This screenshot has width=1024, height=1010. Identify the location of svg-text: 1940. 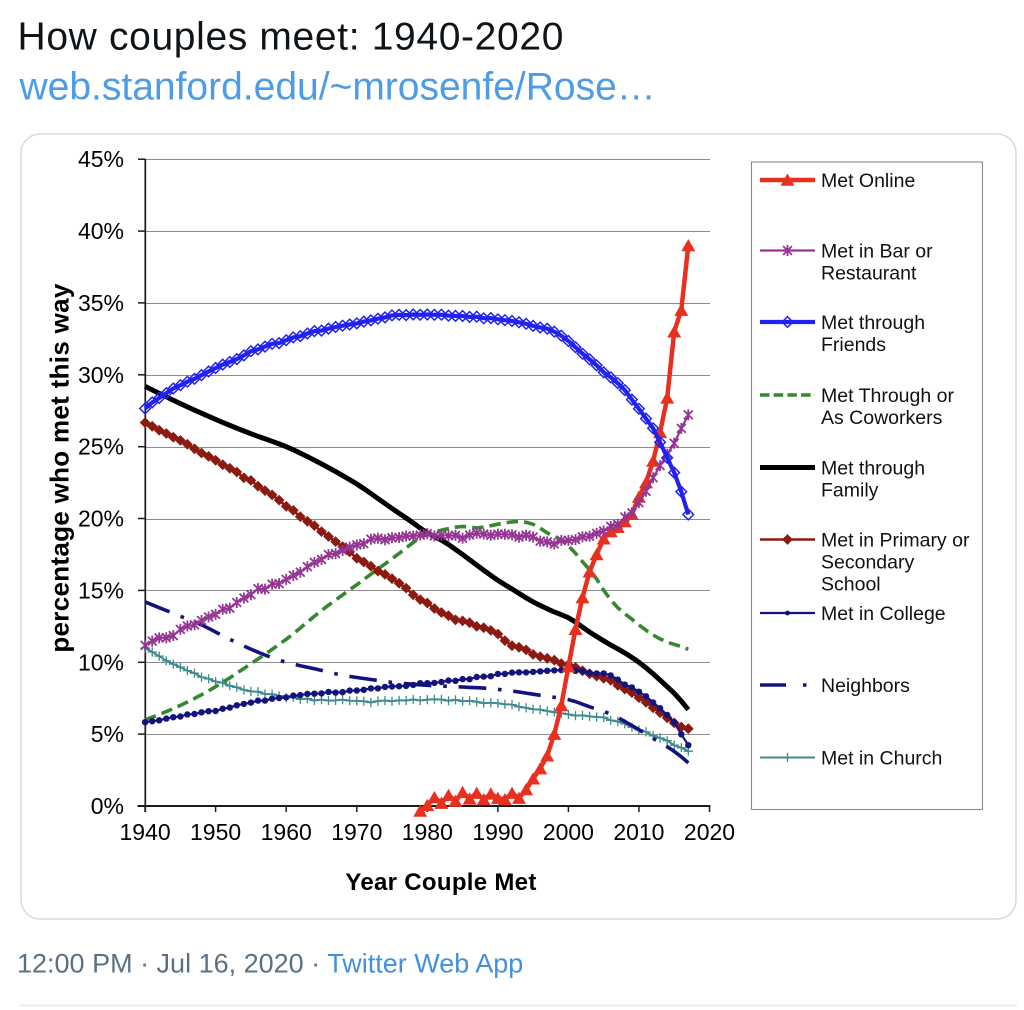
(145, 832).